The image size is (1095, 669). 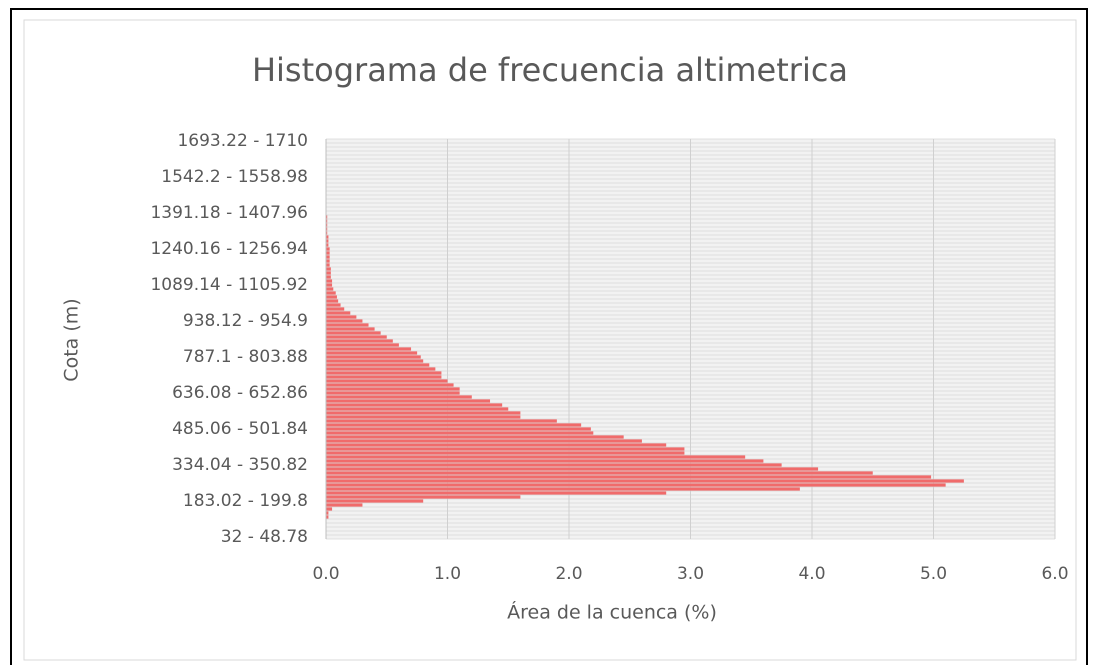 What do you see at coordinates (234, 177) in the screenshot?
I see `y-tick-label: 1542.2 - 1558.98` at bounding box center [234, 177].